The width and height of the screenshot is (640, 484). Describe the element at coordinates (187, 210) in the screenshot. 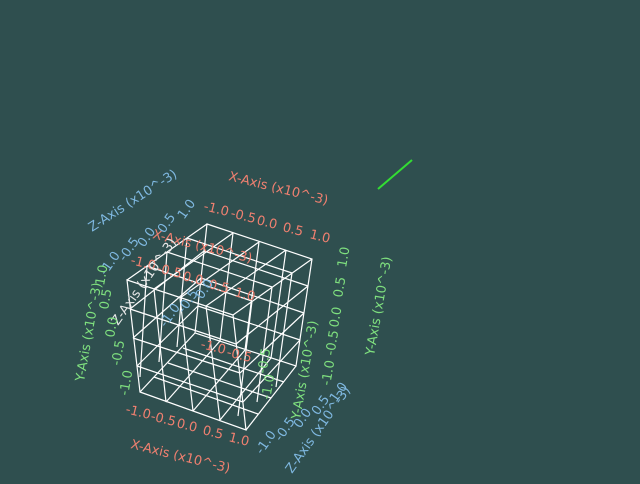

I see `z-axis-upper-tick: 1.0` at that location.